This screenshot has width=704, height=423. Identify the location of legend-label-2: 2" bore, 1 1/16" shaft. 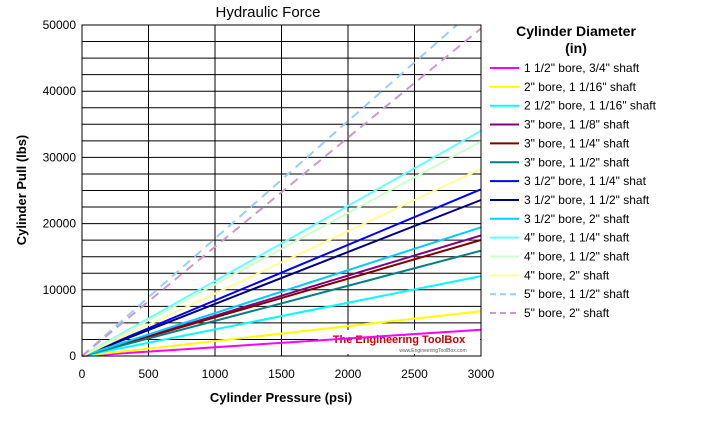
(580, 87).